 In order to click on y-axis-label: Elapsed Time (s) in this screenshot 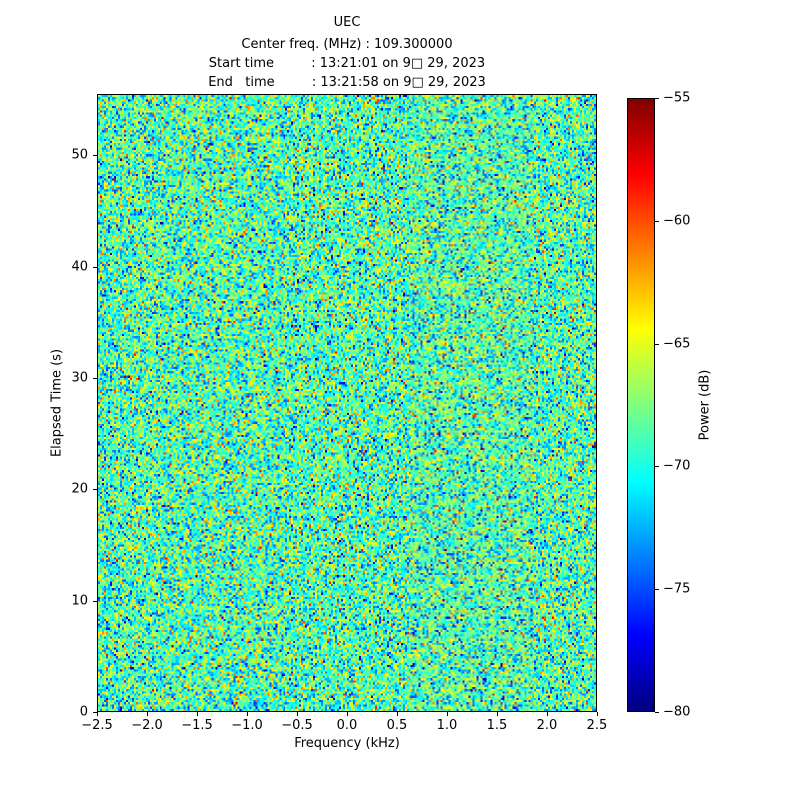, I will do `click(57, 403)`.